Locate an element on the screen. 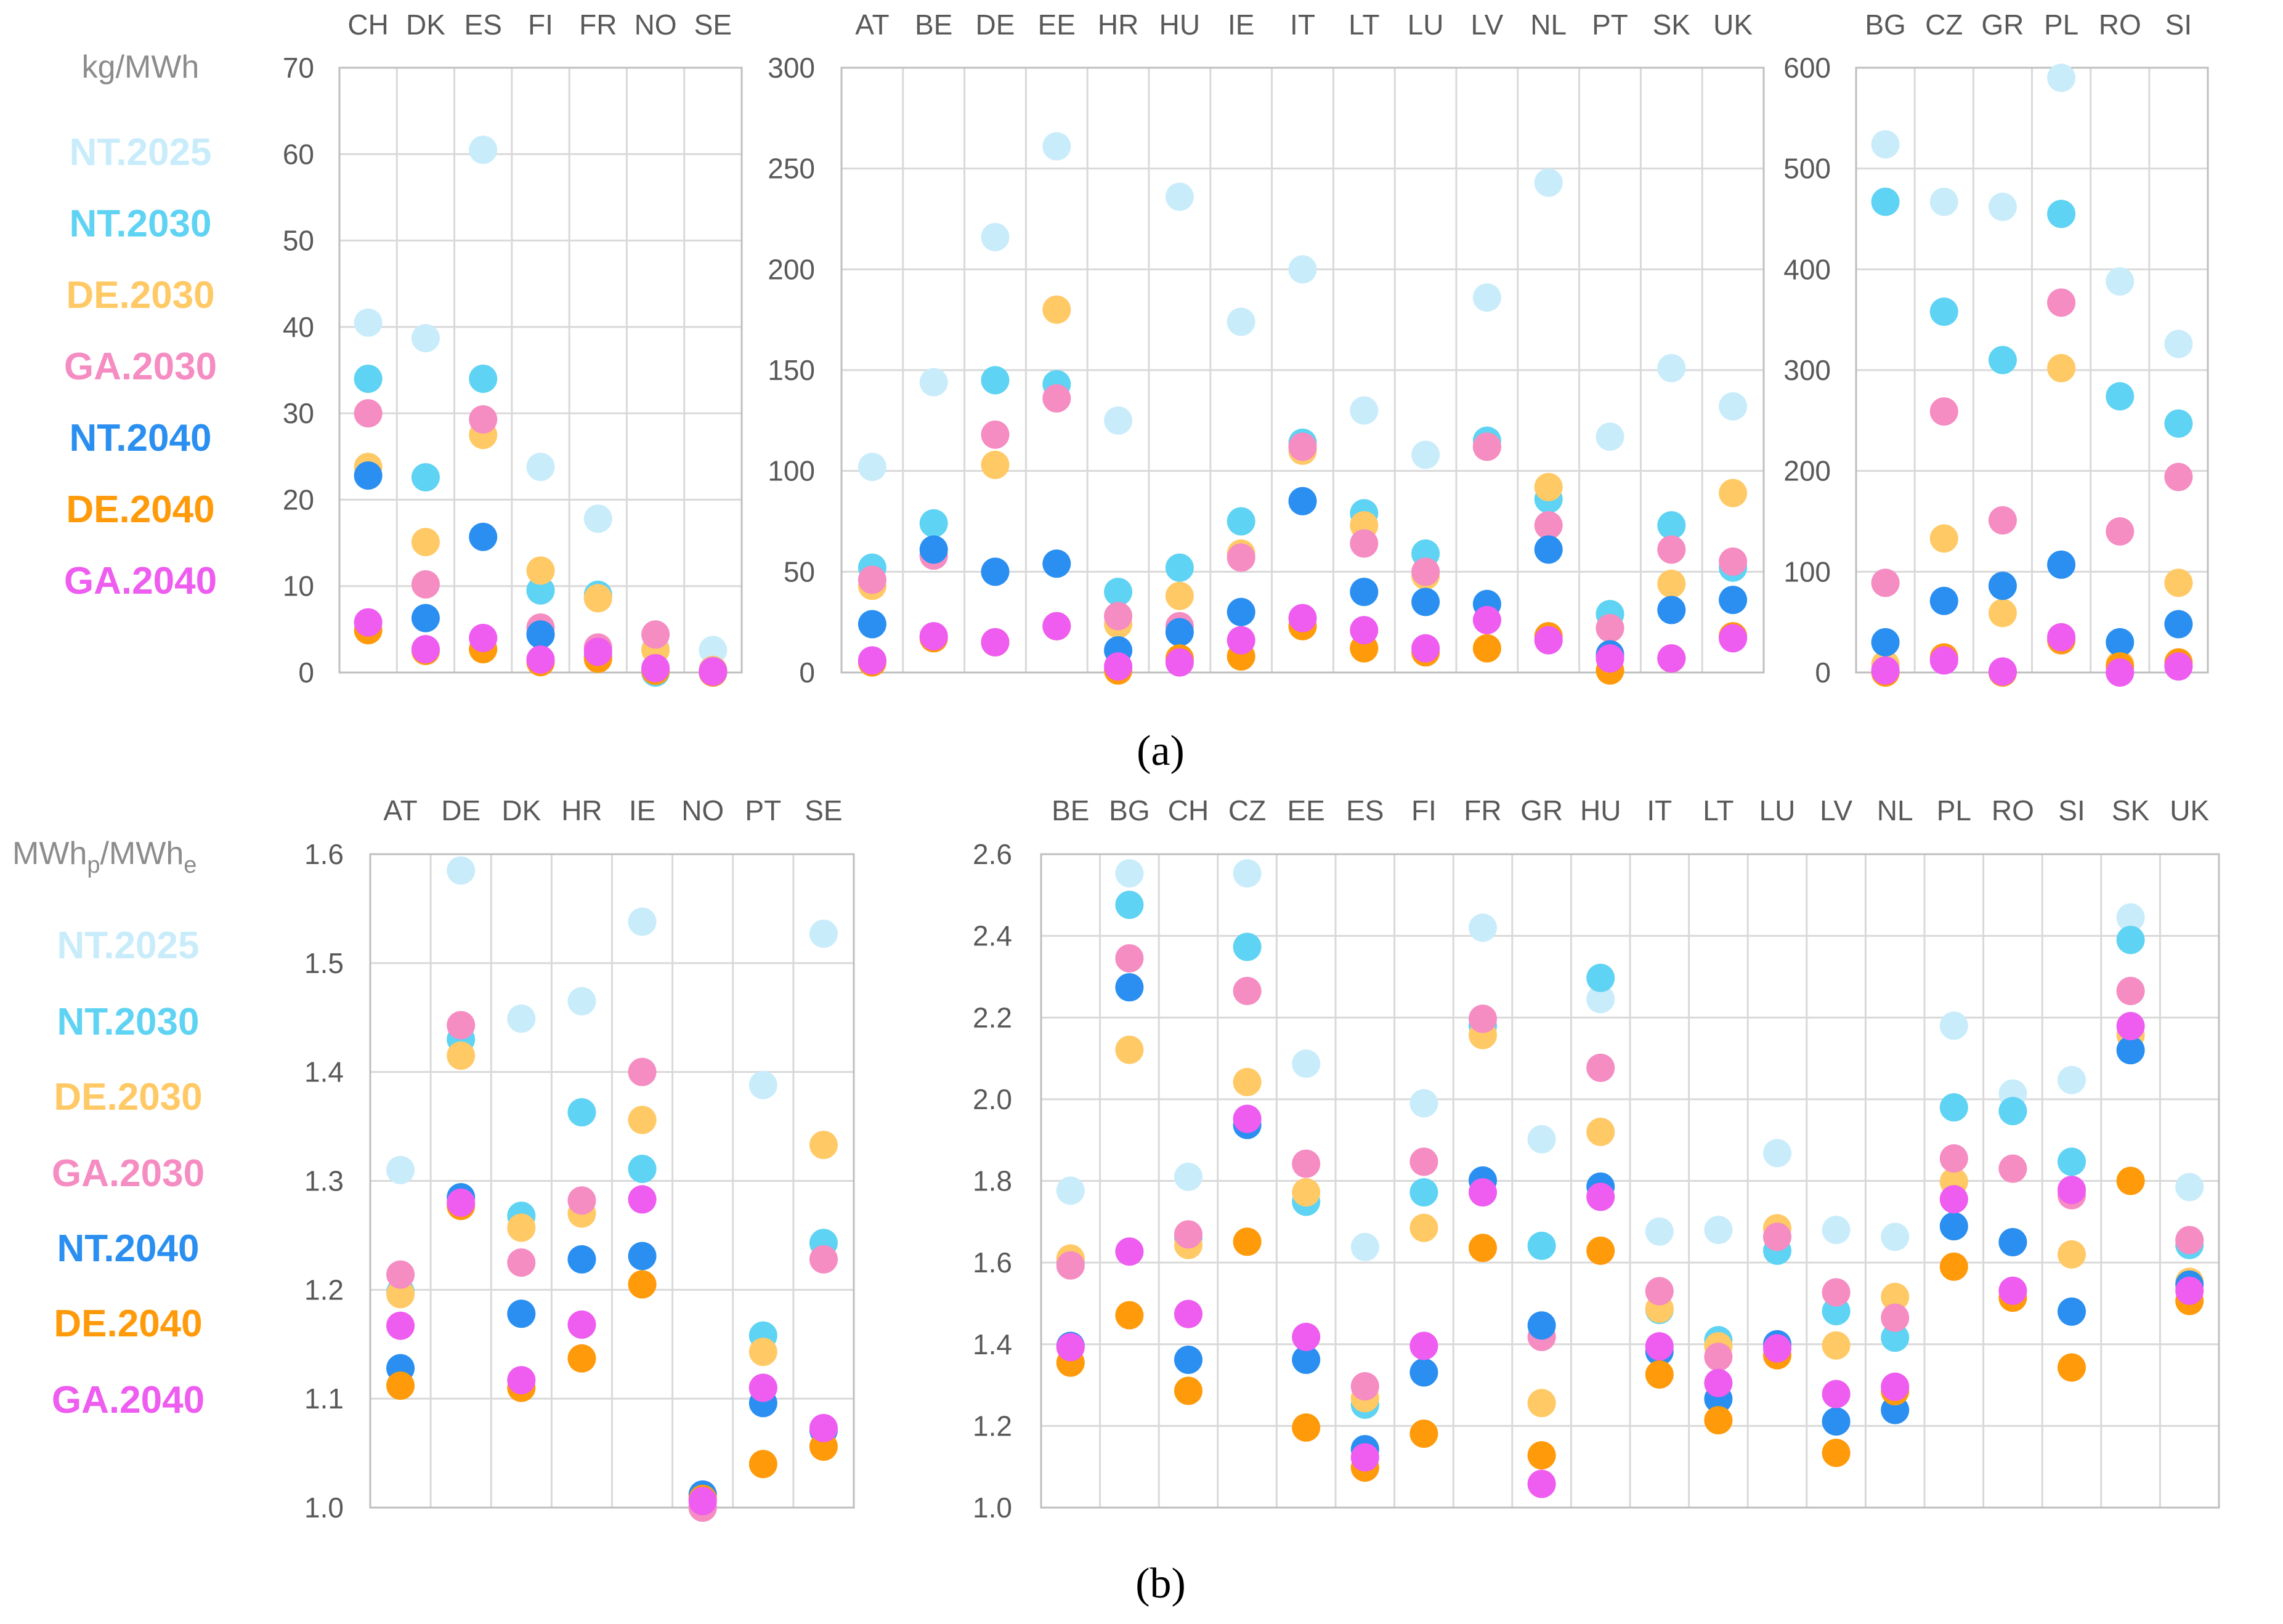 This screenshot has width=2283, height=1624. y-tick-label: 100 is located at coordinates (1807, 571).